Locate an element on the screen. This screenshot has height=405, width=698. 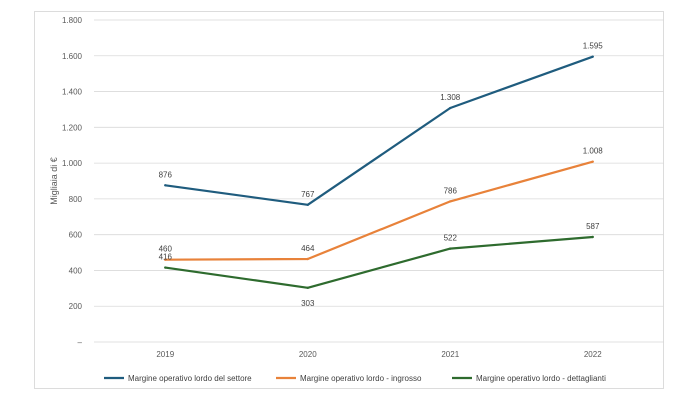
legend-label: Margine operativo lordo - dettaglianti is located at coordinates (541, 378).